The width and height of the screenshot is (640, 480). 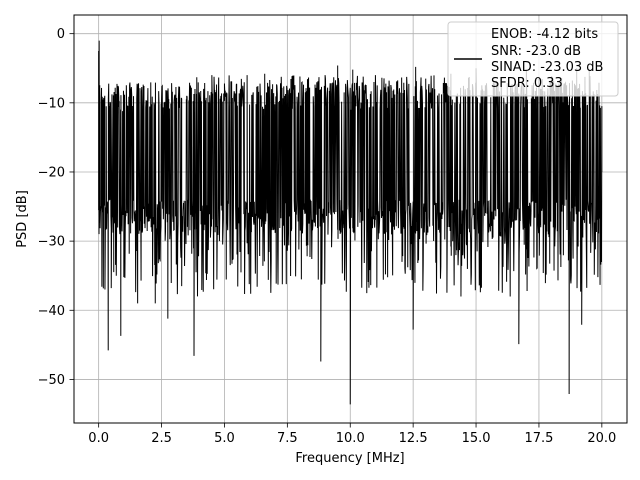 I want to click on y-axis-ticks: 0 −10 −20 −30 −40 −50, so click(x=56, y=207).